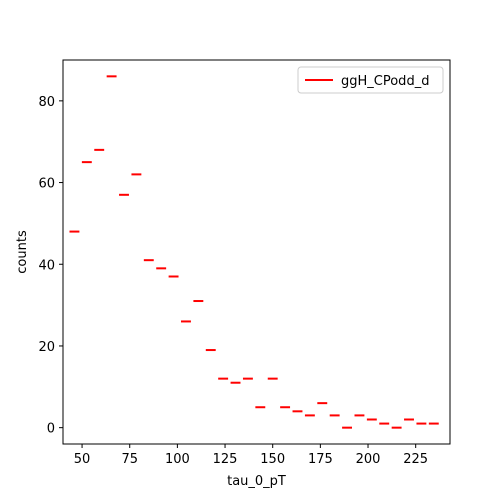  I want to click on x-tick-label: 75, so click(129, 459).